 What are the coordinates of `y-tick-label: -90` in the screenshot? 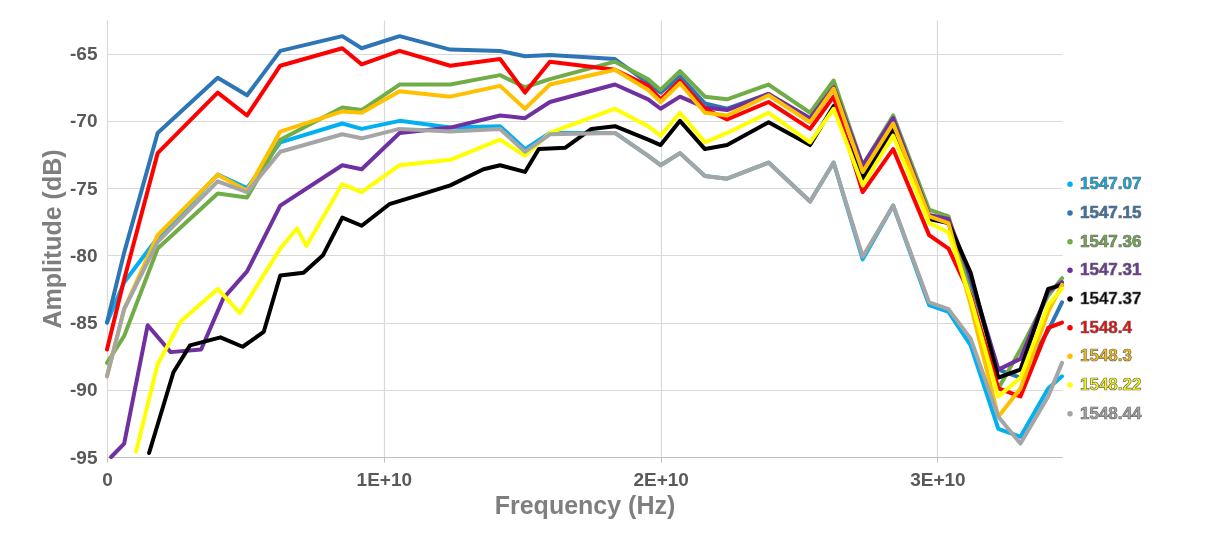 It's located at (84, 390).